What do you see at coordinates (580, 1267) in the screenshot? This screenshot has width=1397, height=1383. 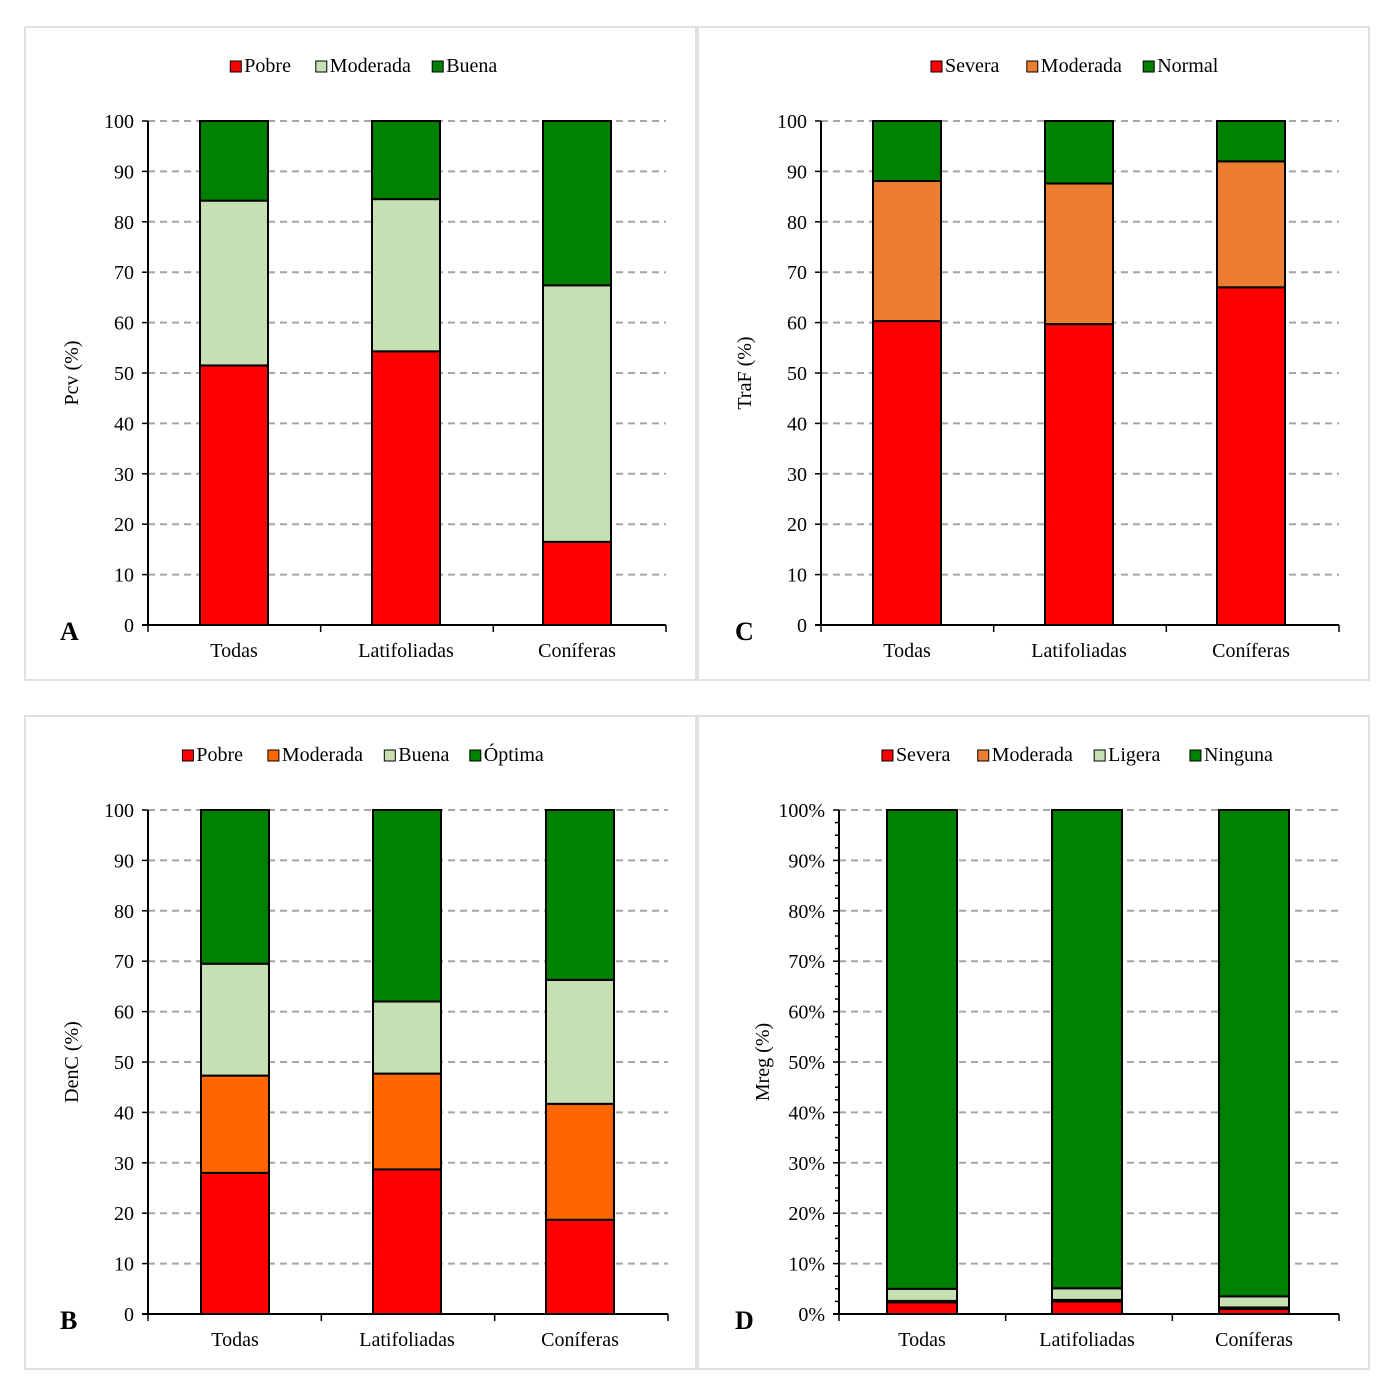 I see `bar-pobre-coniferas` at bounding box center [580, 1267].